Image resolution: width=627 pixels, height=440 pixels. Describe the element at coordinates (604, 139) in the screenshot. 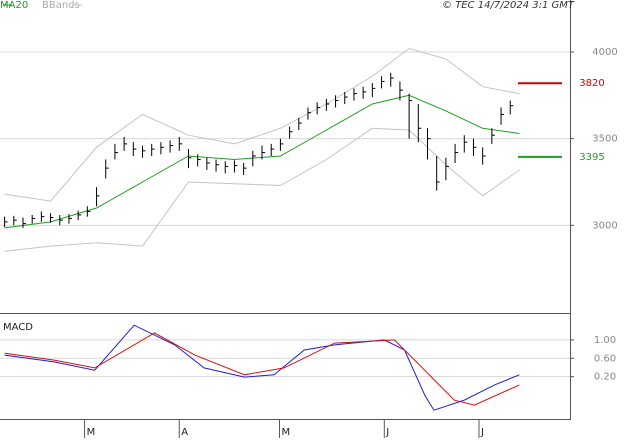

I see `y-tick-label: 3500` at that location.